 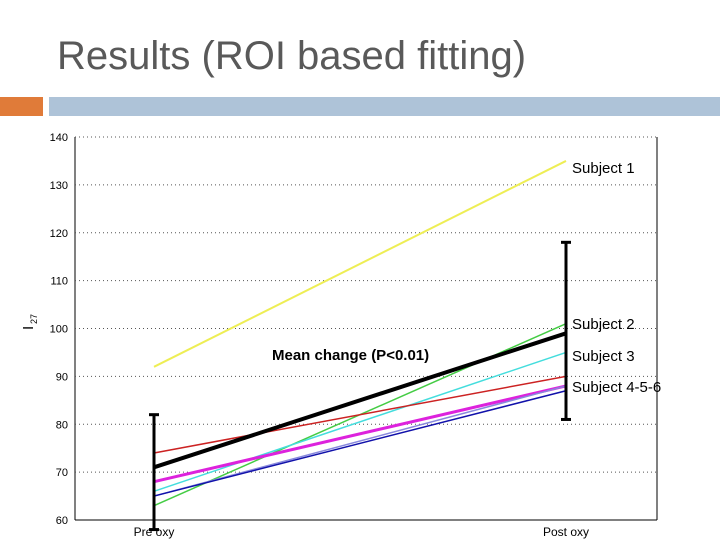 I want to click on y-tick-label: 100, so click(x=59, y=330).